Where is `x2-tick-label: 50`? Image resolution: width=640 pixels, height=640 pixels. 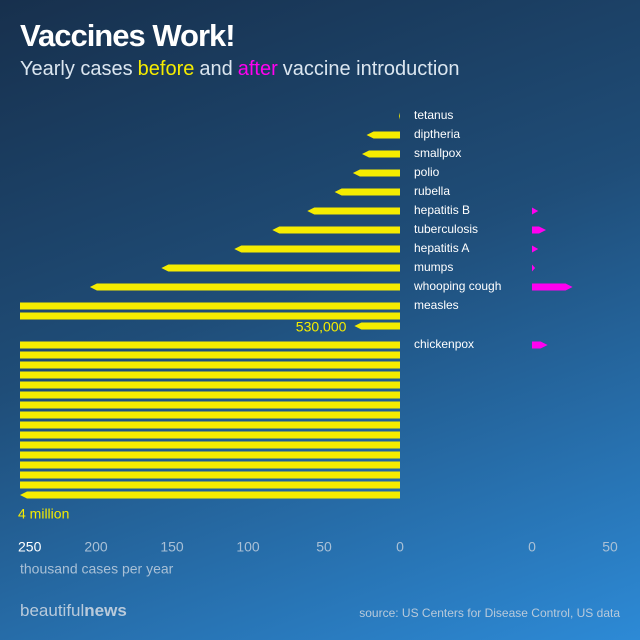
x2-tick-label: 50 is located at coordinates (610, 547).